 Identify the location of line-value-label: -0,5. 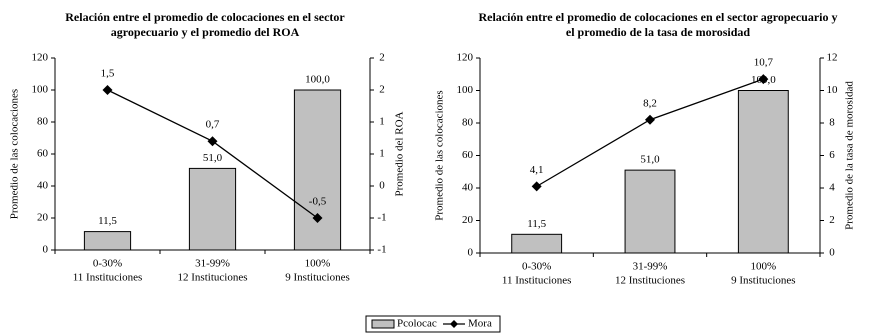
(318, 202).